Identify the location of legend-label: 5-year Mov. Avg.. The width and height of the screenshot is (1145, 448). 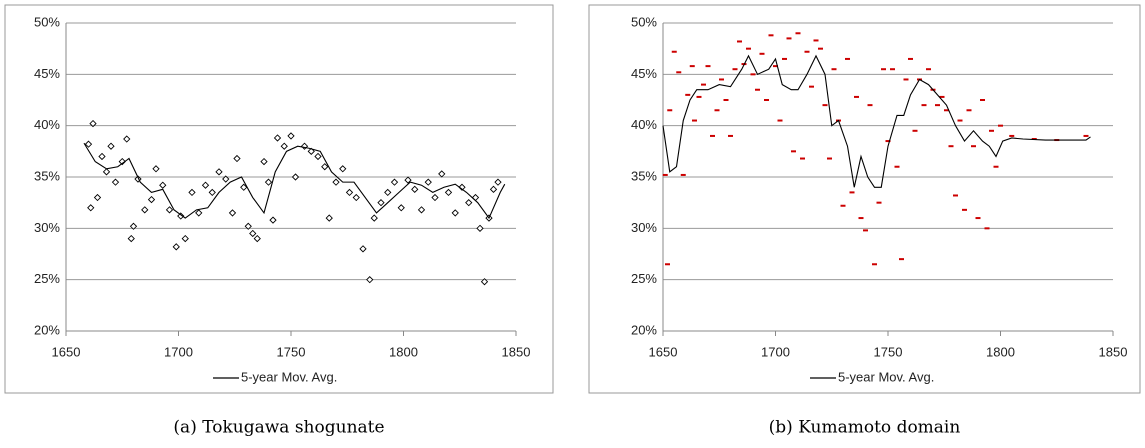
(289, 376).